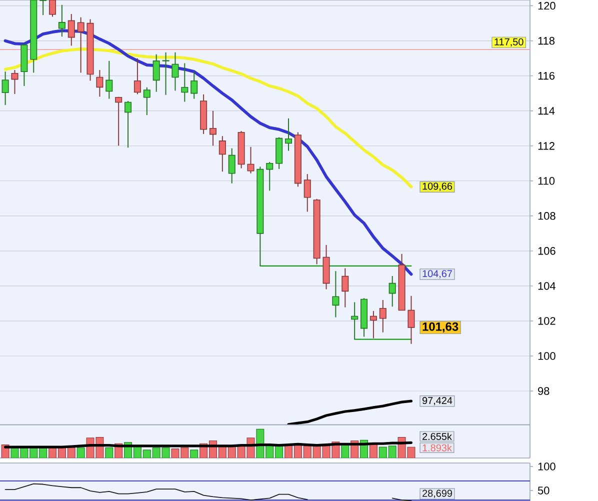 The width and height of the screenshot is (598, 501). What do you see at coordinates (546, 40) in the screenshot?
I see `y-tick-label: 118` at bounding box center [546, 40].